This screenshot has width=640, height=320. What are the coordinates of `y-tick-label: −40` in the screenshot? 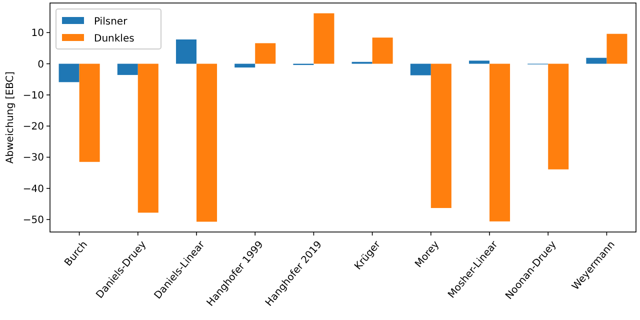 It's located at (33, 189).